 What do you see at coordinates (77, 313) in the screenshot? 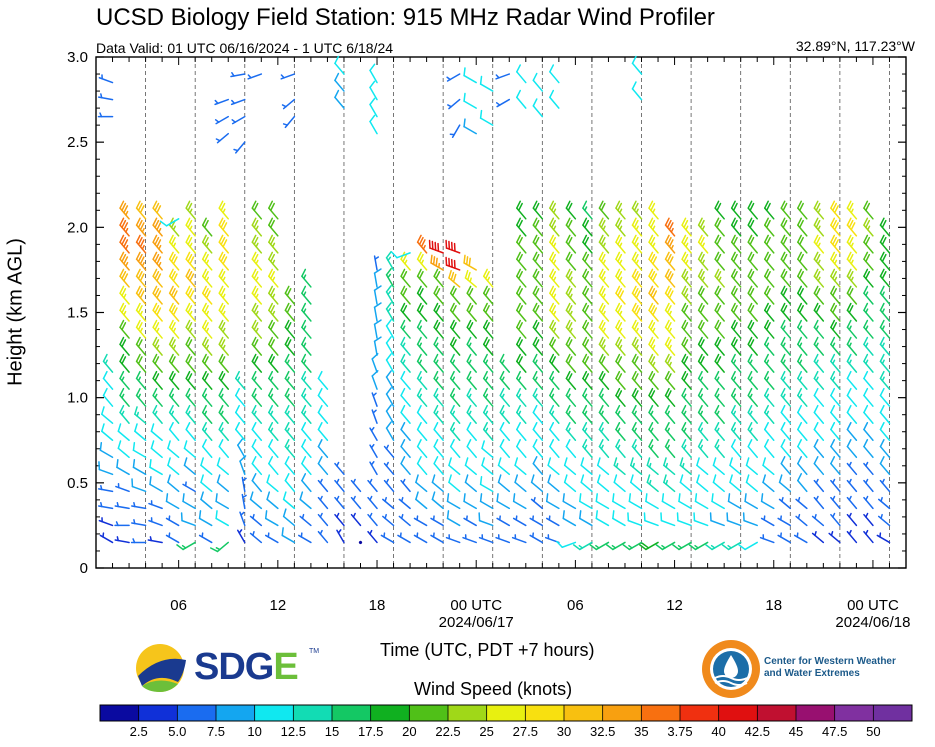
I see `y-tick-label: 1.5` at bounding box center [77, 313].